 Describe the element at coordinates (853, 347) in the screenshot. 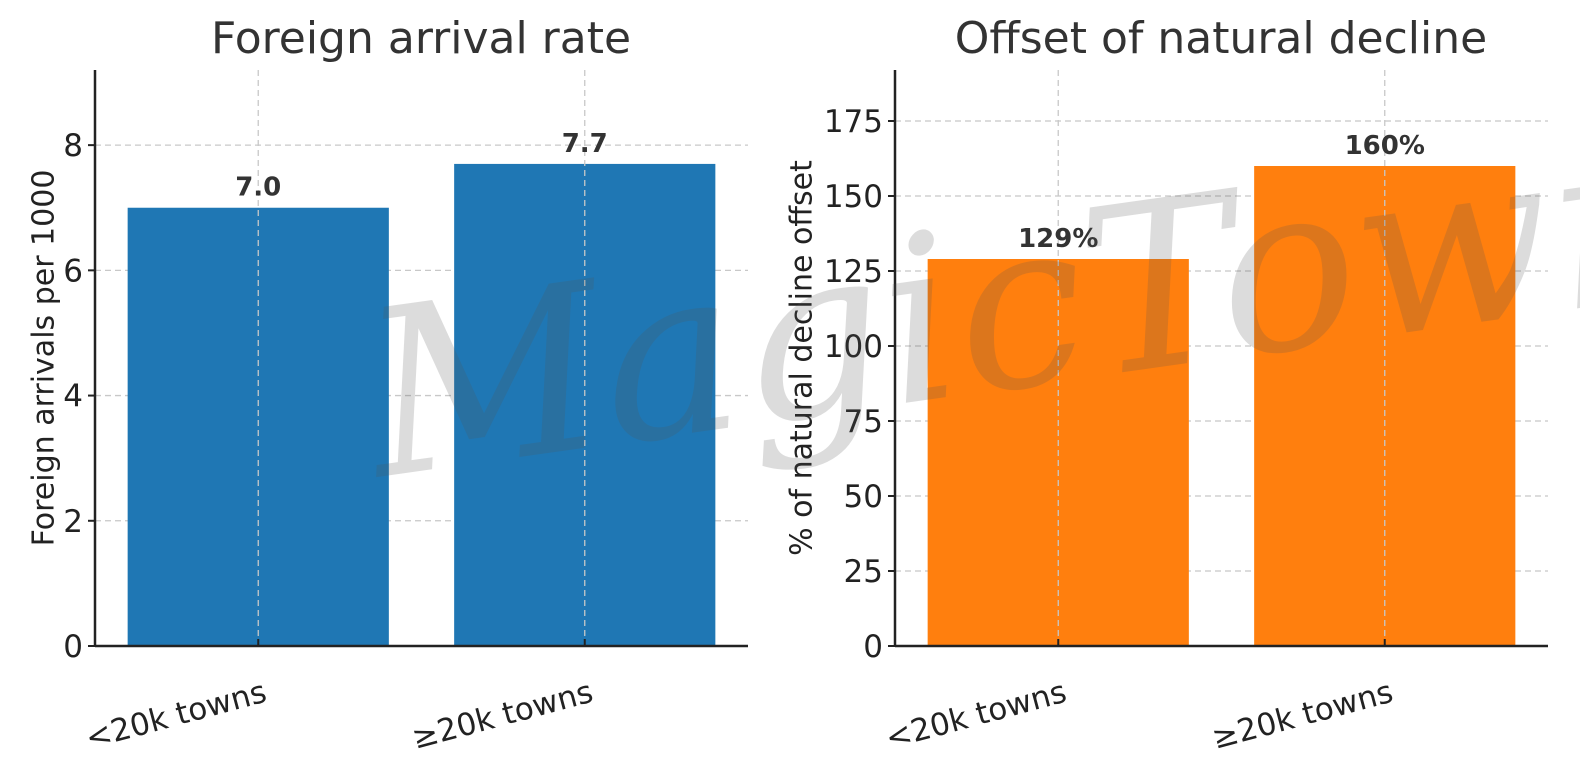

I see `y-tick-label: 100` at that location.